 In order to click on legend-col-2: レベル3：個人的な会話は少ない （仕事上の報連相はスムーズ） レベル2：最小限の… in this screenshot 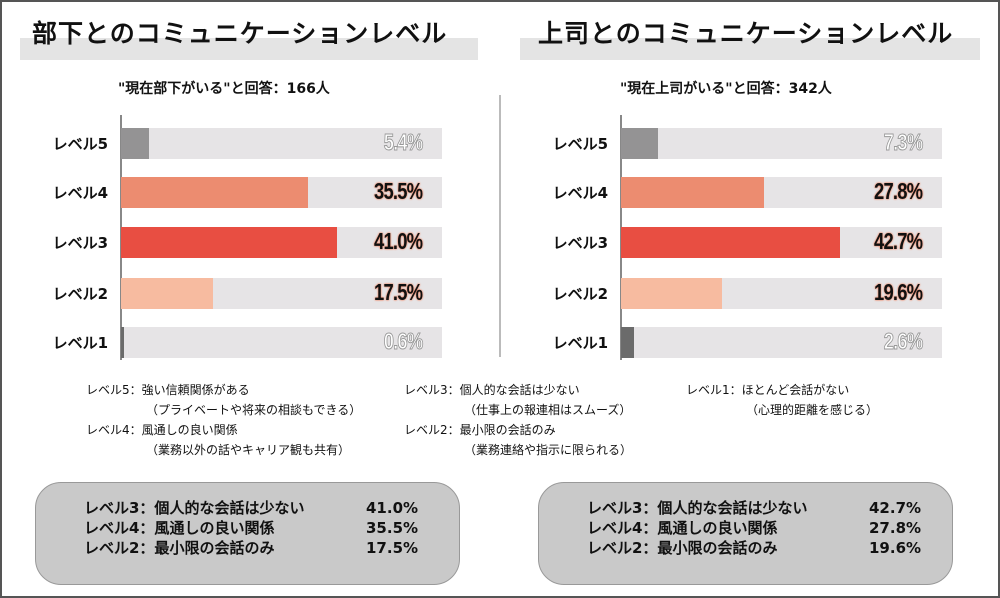, I will do `click(518, 420)`.